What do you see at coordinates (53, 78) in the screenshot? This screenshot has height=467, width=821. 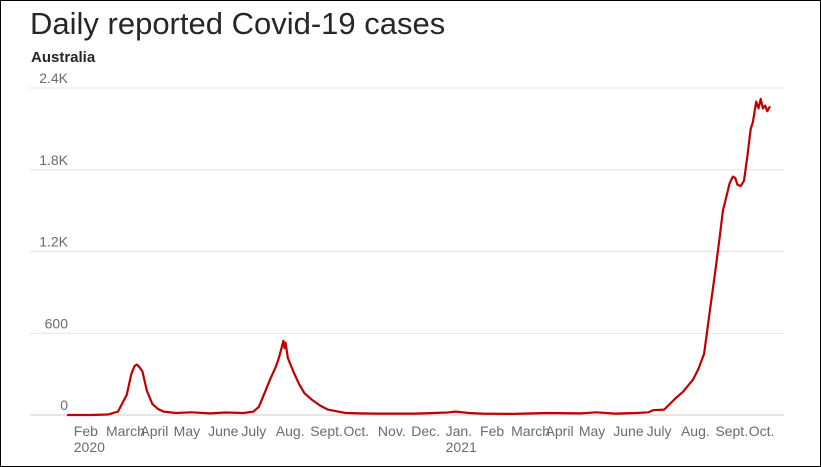 I see `y-tick-label: 2.4K` at bounding box center [53, 78].